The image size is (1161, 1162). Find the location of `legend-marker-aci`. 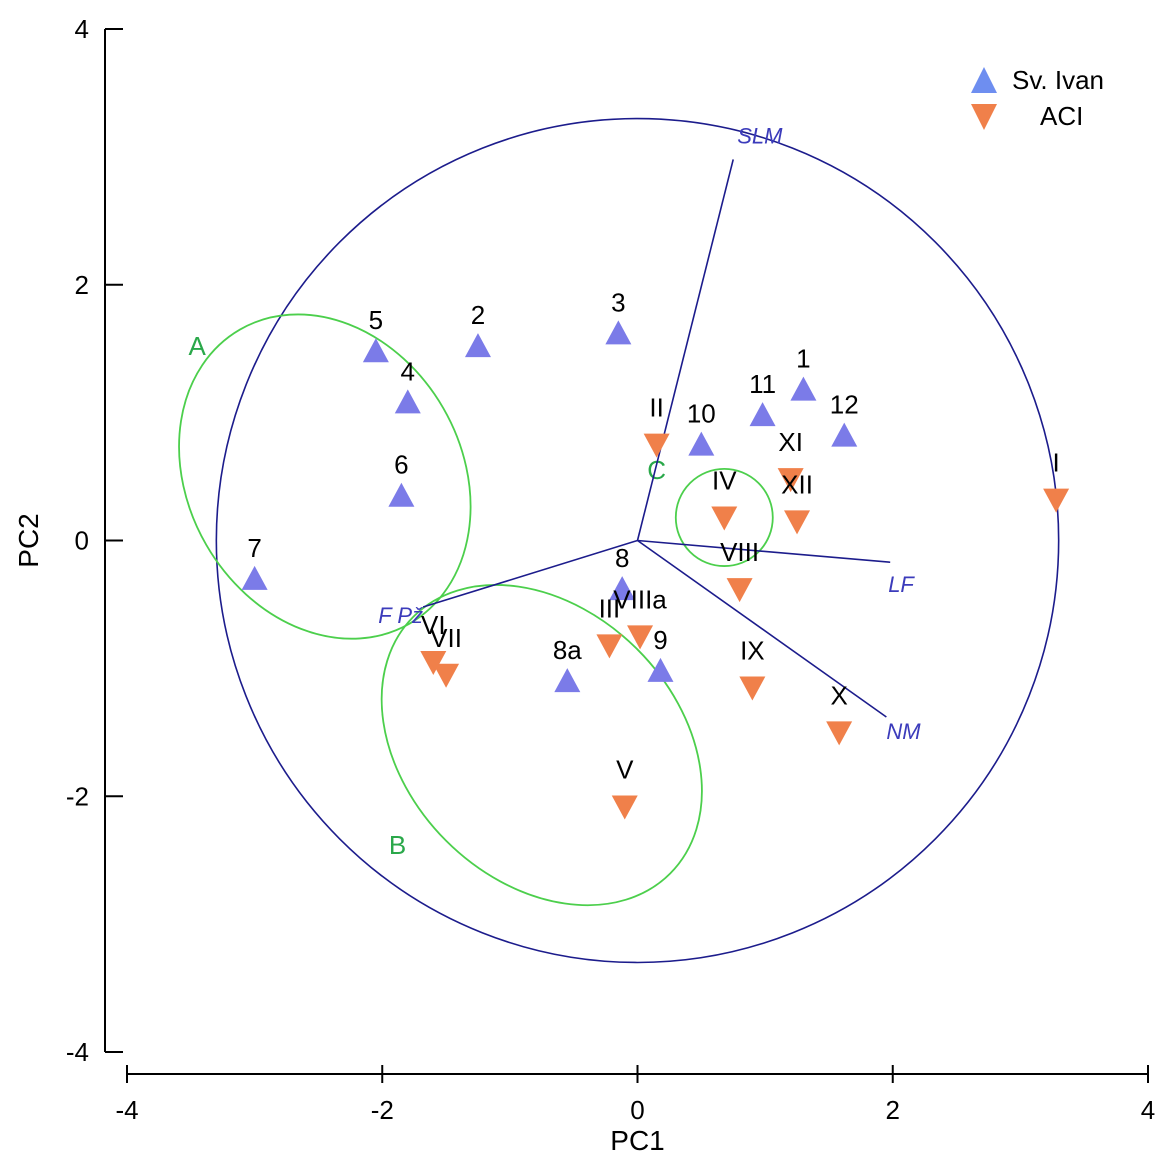

legend-marker-aci is located at coordinates (984, 117).